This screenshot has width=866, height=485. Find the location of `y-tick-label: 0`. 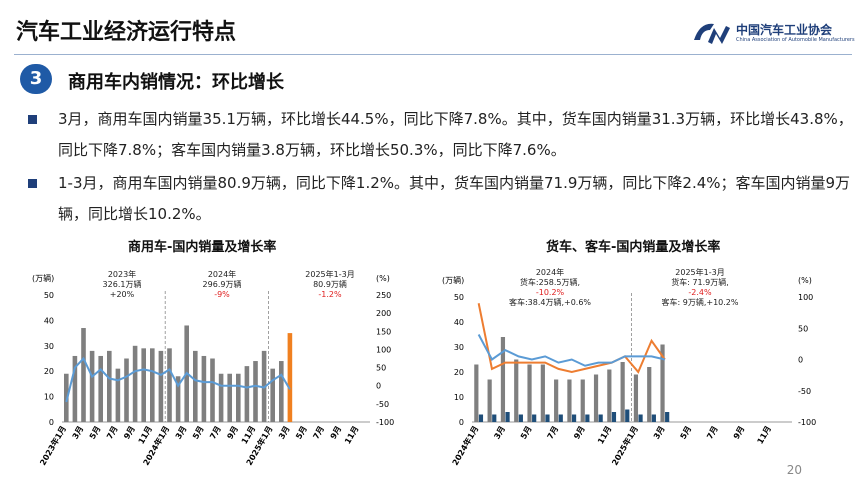

y-tick-label: 0 is located at coordinates (51, 422).